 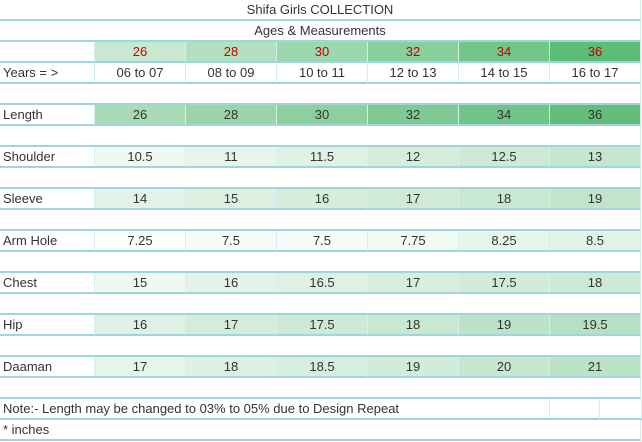 I want to click on measurement: 32, so click(x=413, y=115).